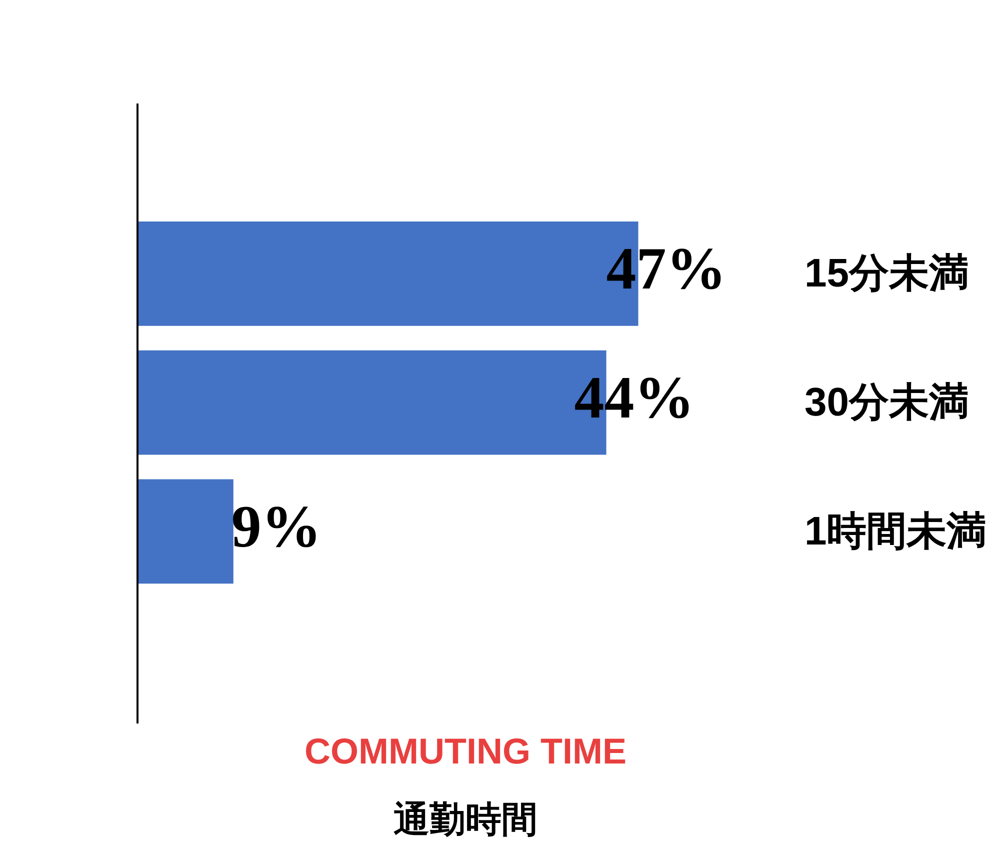 The height and width of the screenshot is (859, 989). What do you see at coordinates (465, 751) in the screenshot?
I see `text: COMMUTING TIME` at bounding box center [465, 751].